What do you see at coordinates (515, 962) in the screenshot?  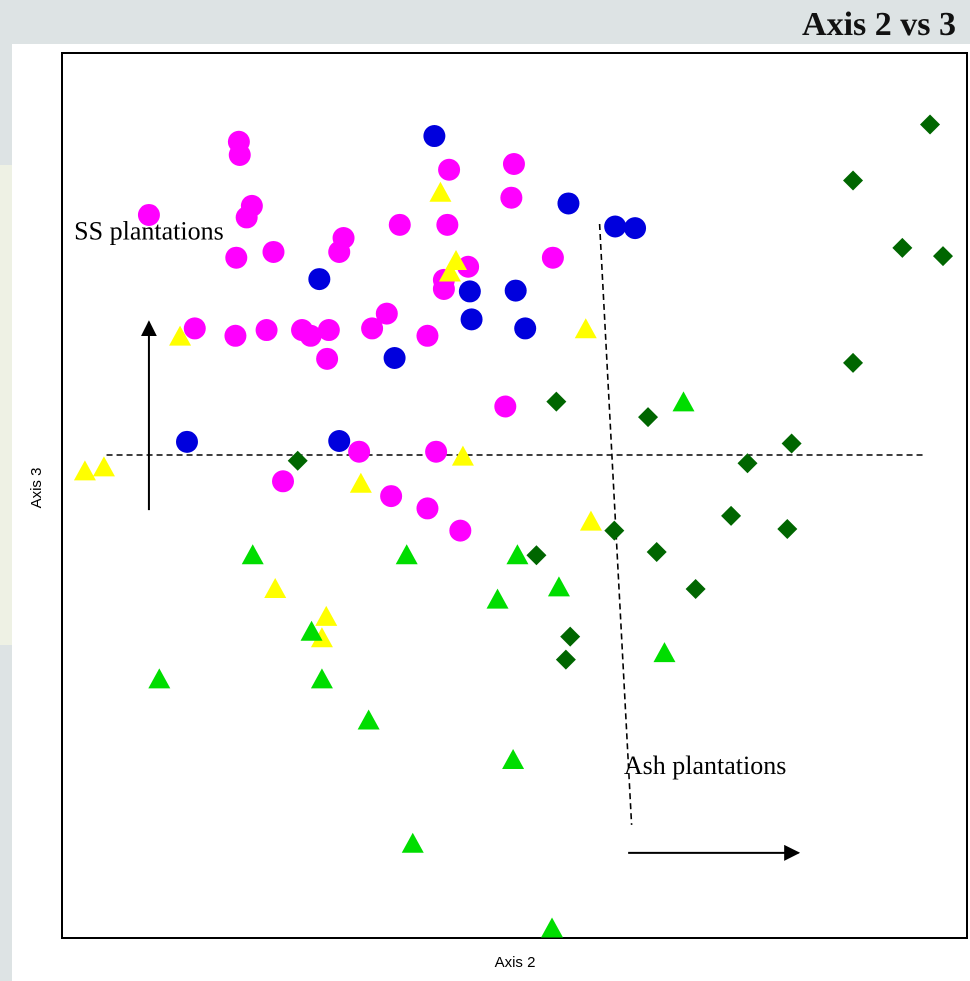 I see `x-axis-label: Axis 2` at bounding box center [515, 962].